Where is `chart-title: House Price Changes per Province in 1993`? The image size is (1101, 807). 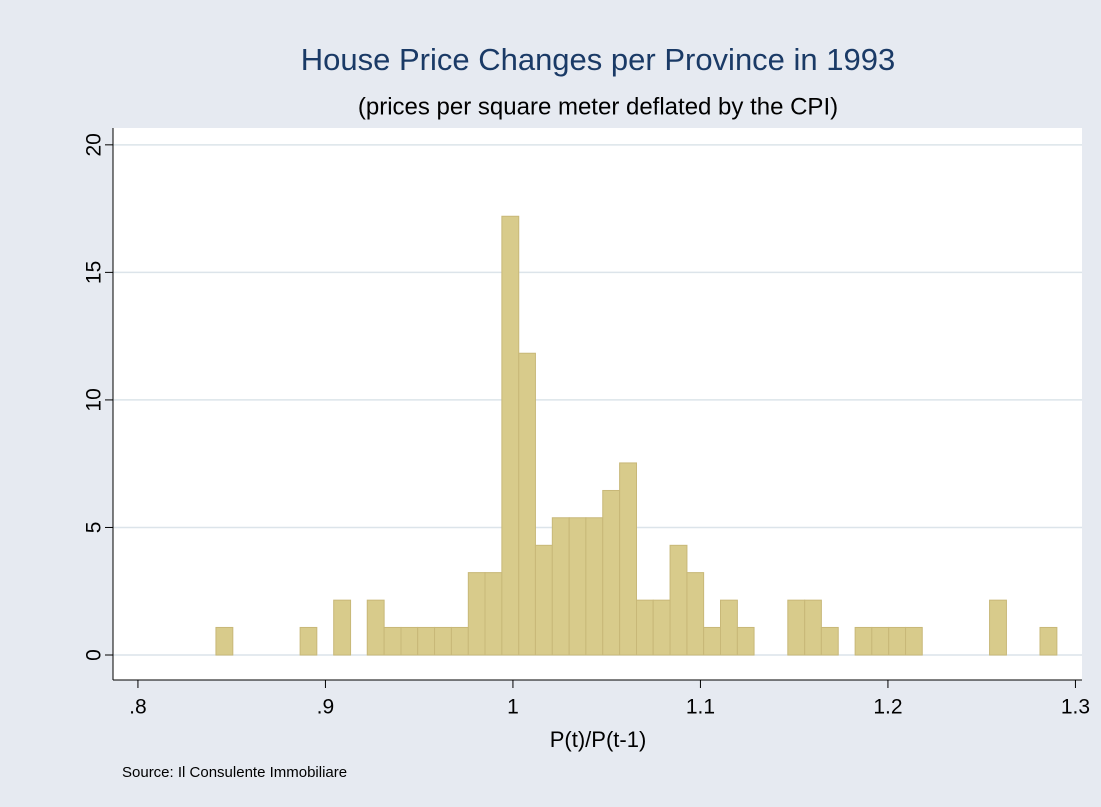 chart-title: House Price Changes per Province in 1993 is located at coordinates (598, 59).